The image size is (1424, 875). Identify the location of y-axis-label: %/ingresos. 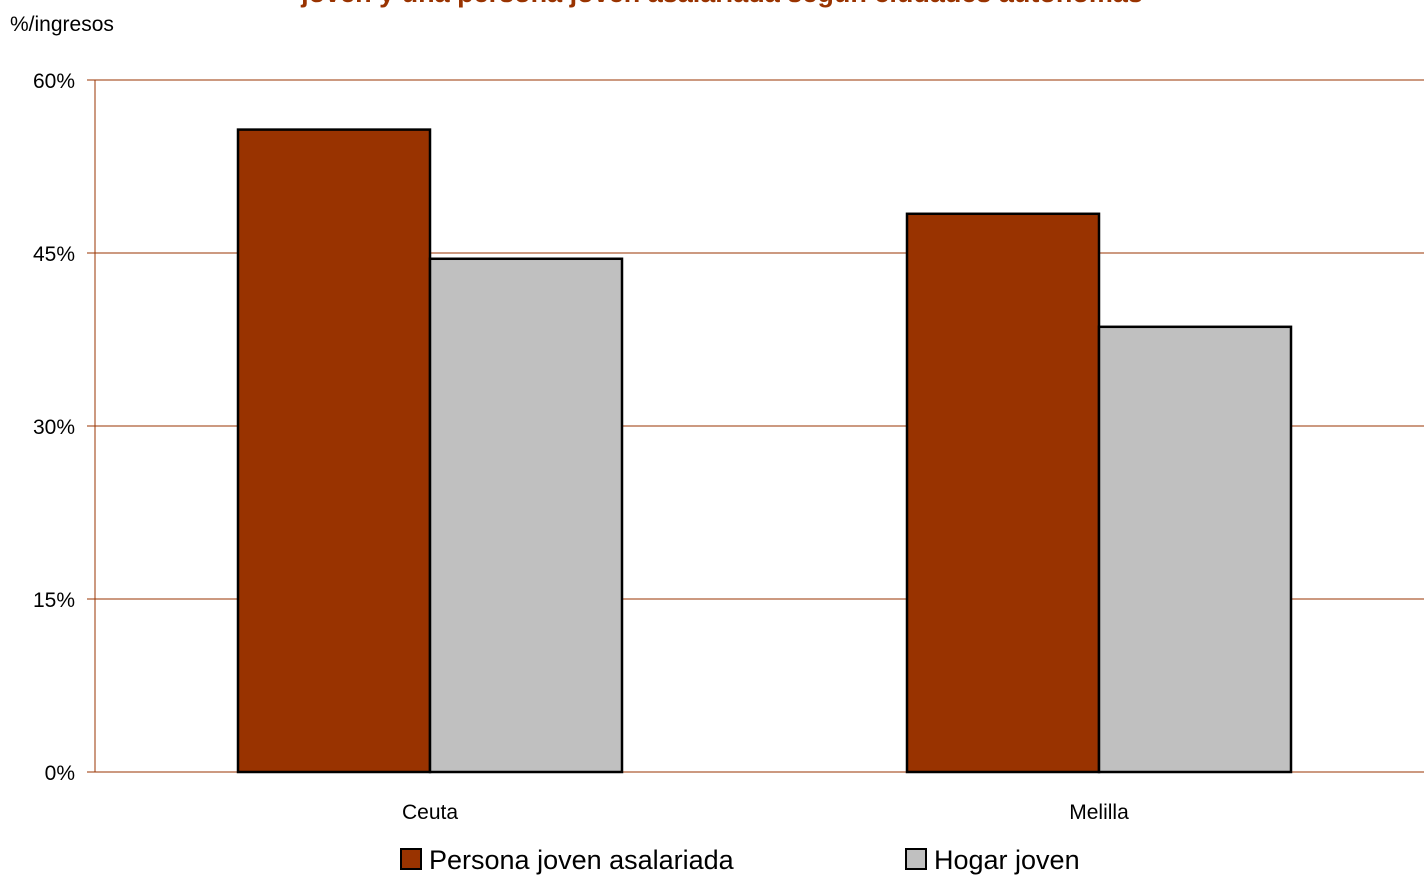
(62, 24).